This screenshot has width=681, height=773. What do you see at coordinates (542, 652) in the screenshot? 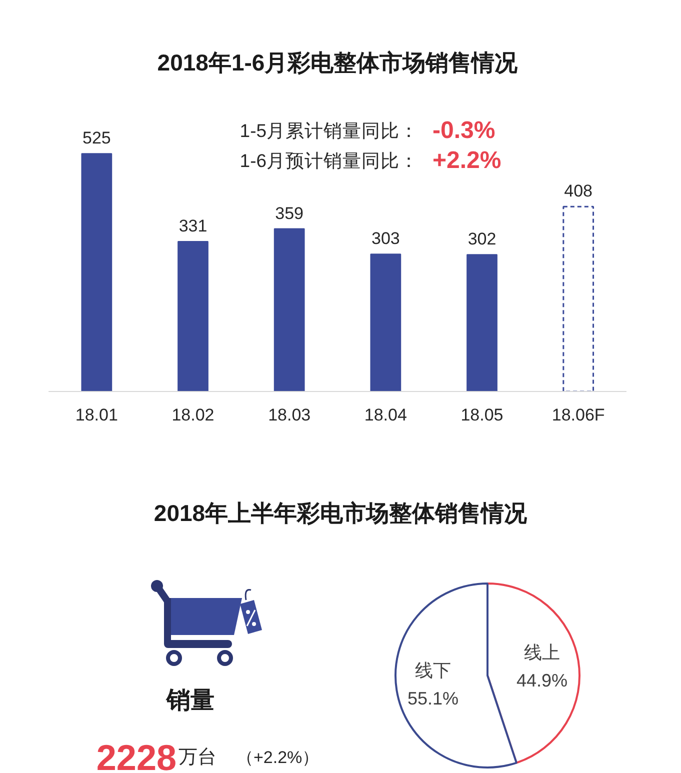
I see `slice-label: 线上` at bounding box center [542, 652].